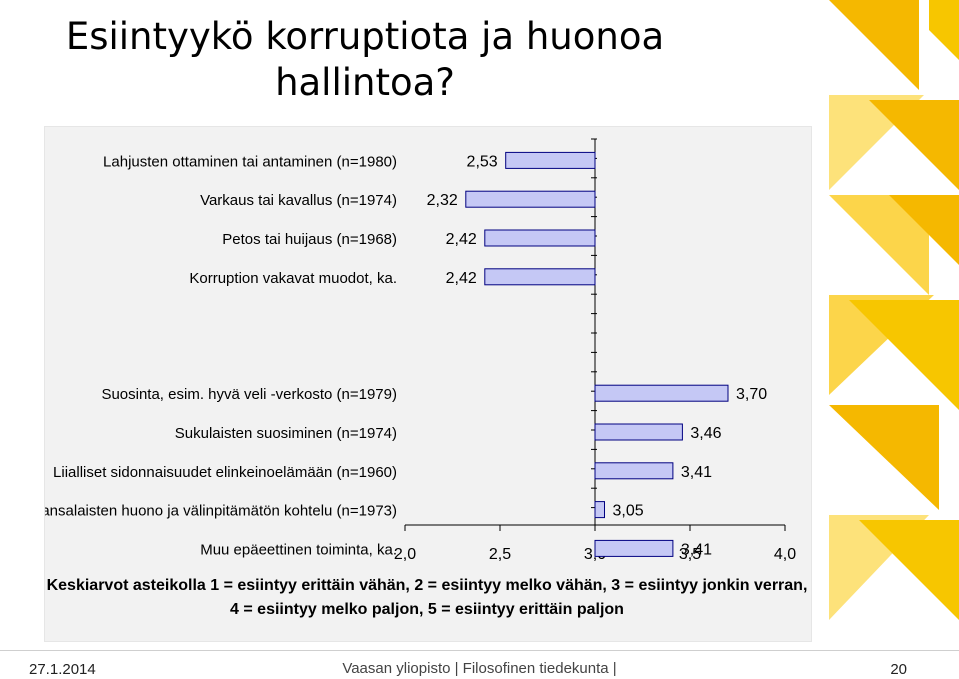 Image resolution: width=959 pixels, height=679 pixels. I want to click on footer-divider, so click(479, 650).